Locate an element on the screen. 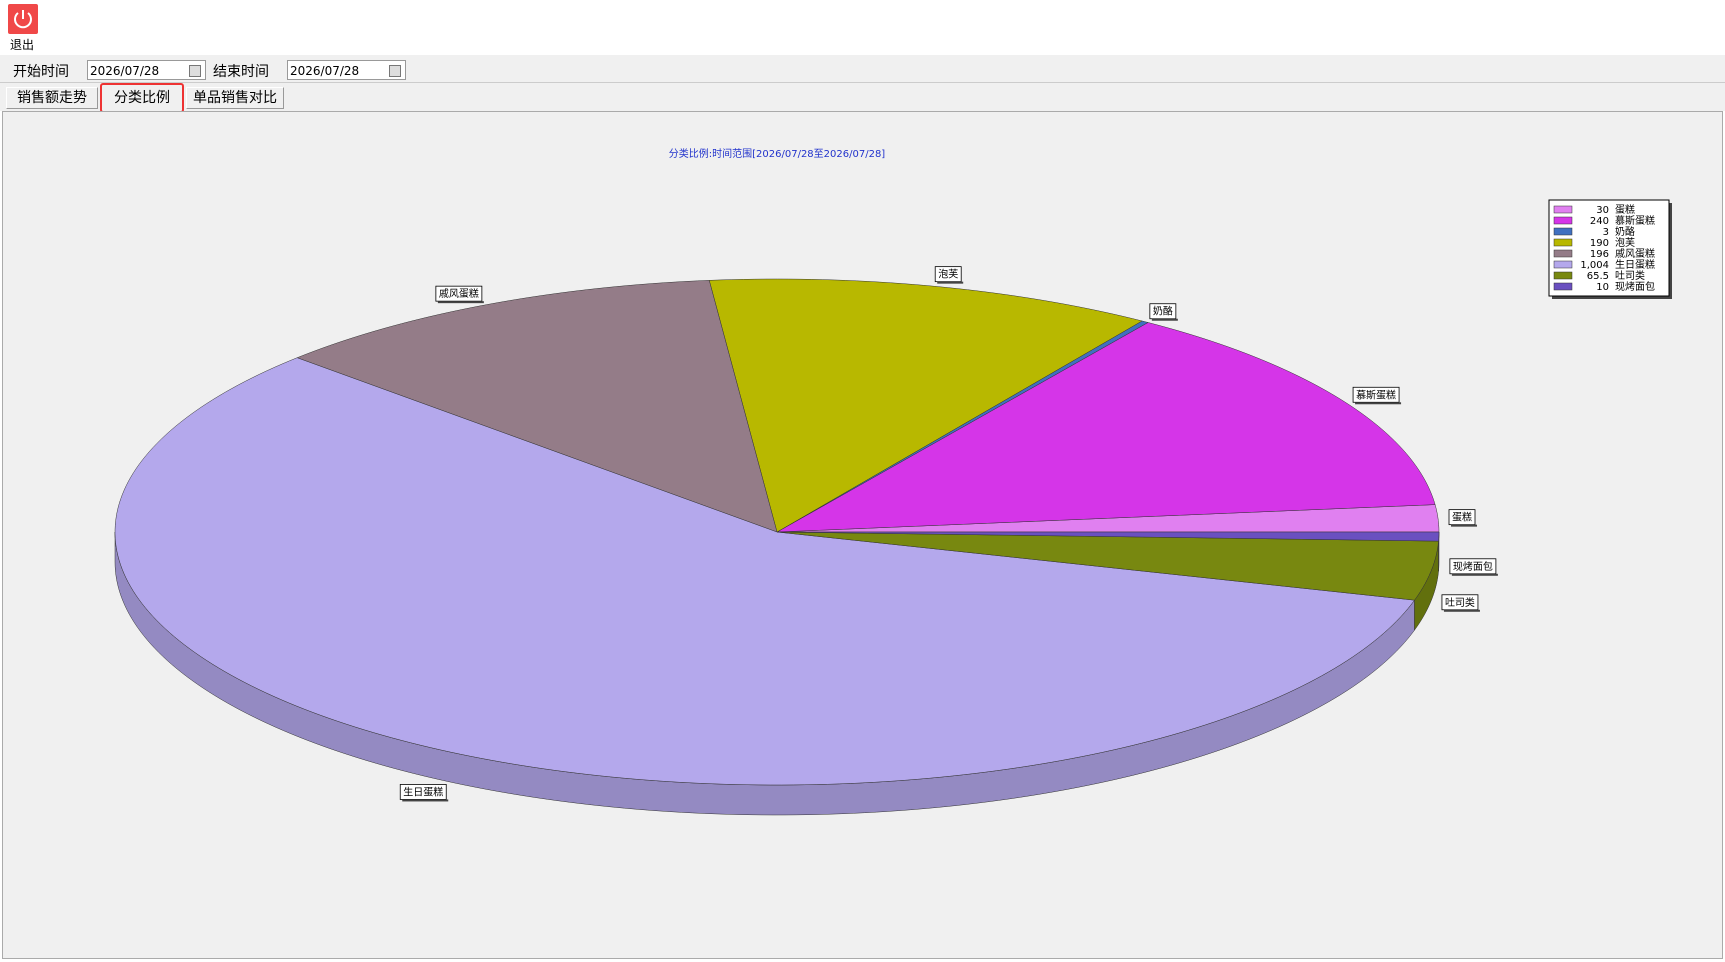  exit-button is located at coordinates (23, 19).